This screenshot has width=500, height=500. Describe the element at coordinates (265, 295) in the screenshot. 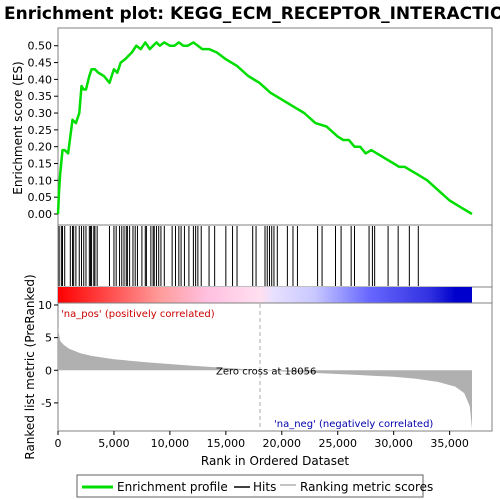

I see `ranking-heat-bar` at that location.